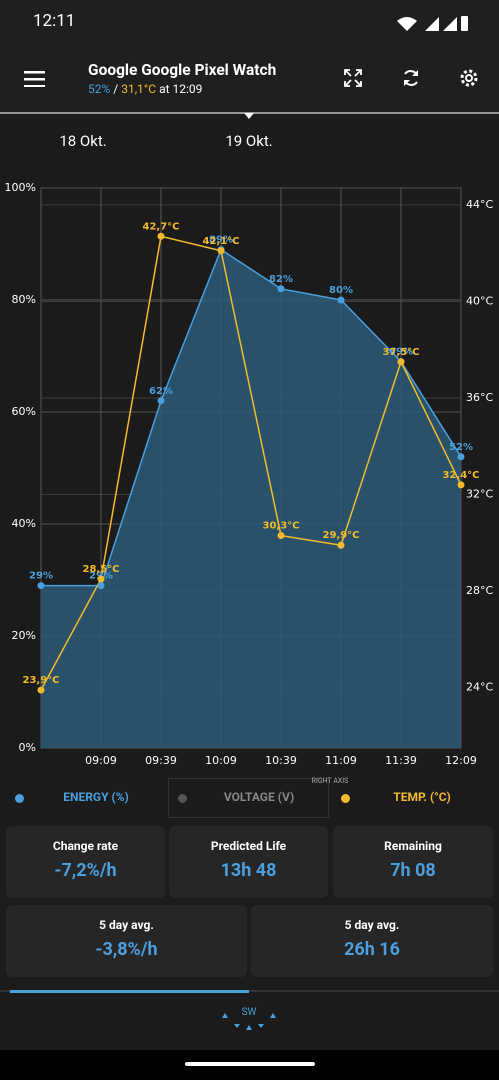 Image resolution: width=499 pixels, height=1080 pixels. Describe the element at coordinates (249, 1022) in the screenshot. I see `nav-icon` at that location.